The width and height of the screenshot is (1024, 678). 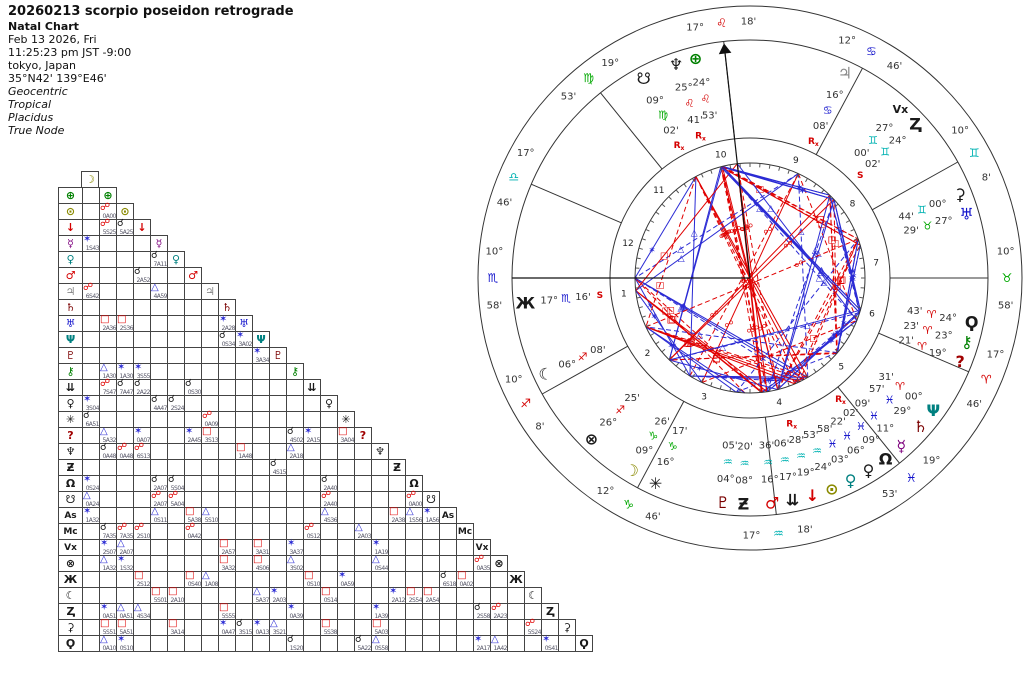 I want to click on aspect-cell: □ 0S10, so click(x=312, y=579).